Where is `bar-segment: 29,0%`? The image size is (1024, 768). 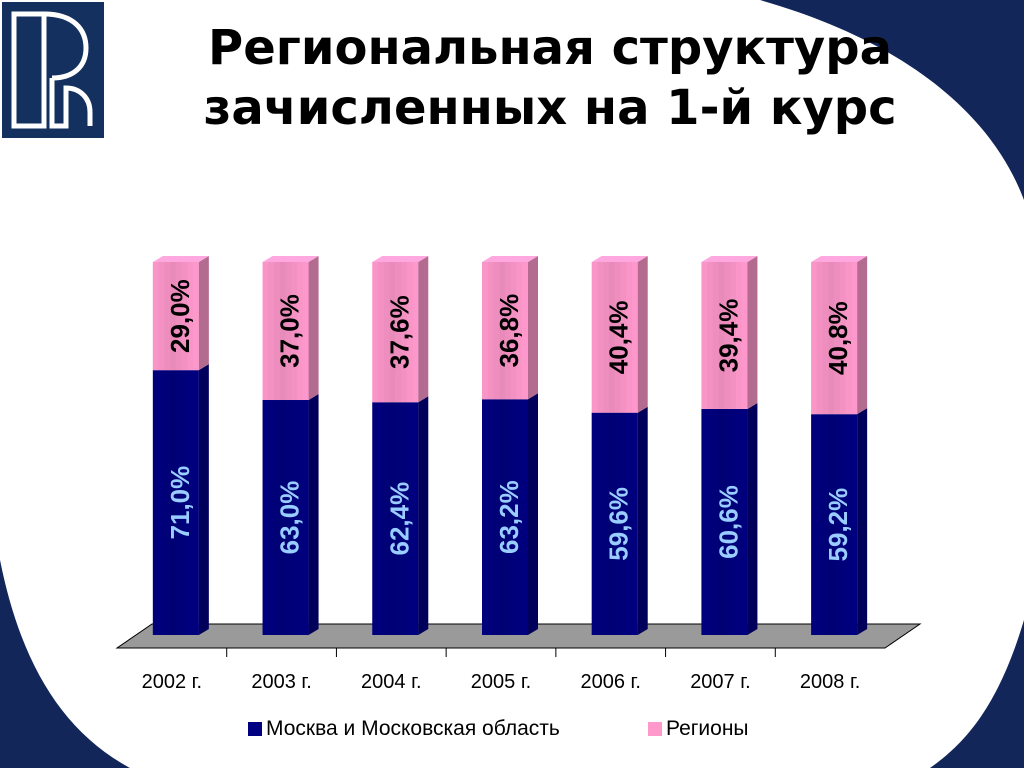
bar-segment: 29,0% is located at coordinates (180, 313).